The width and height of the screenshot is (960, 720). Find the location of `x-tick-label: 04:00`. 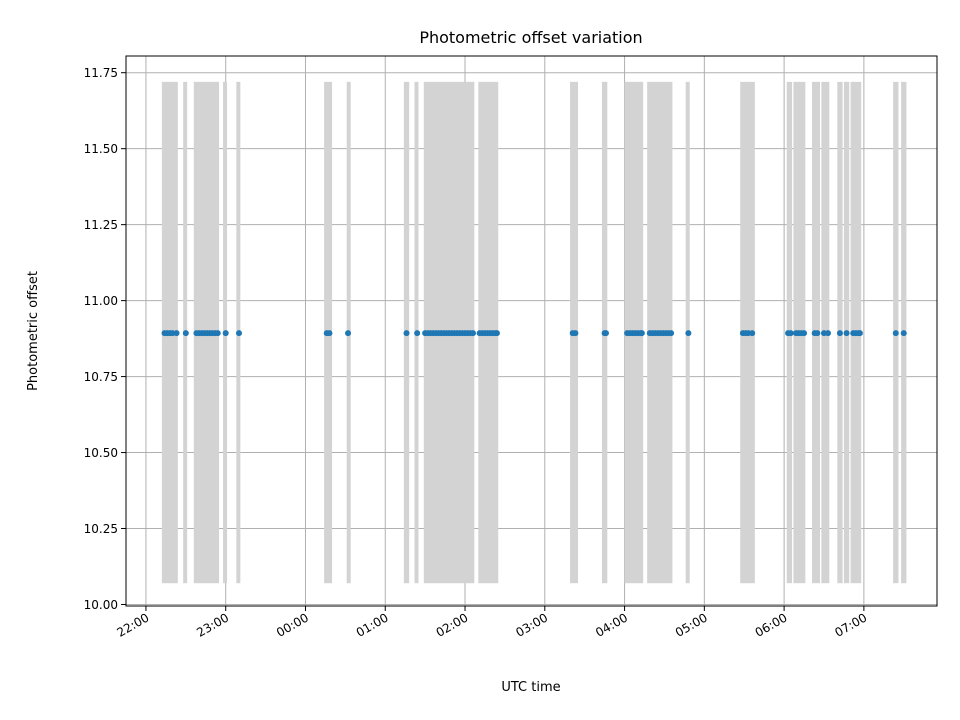

x-tick-label: 04:00 is located at coordinates (611, 624).